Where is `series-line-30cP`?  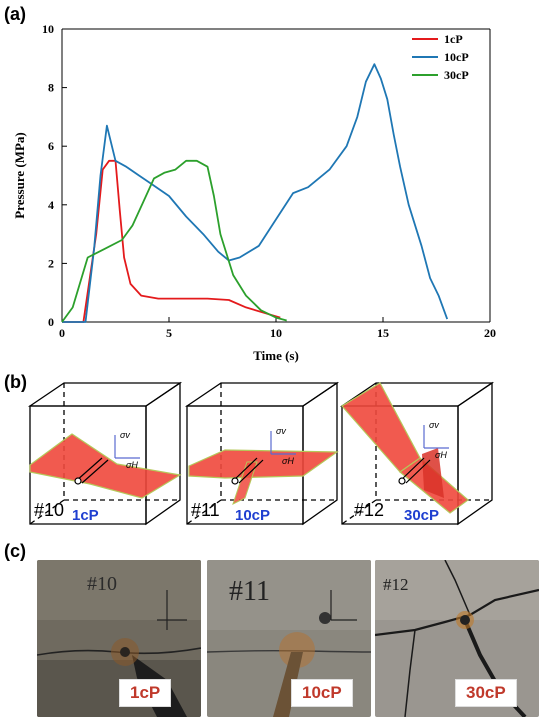
series-line-30cP is located at coordinates (174, 241).